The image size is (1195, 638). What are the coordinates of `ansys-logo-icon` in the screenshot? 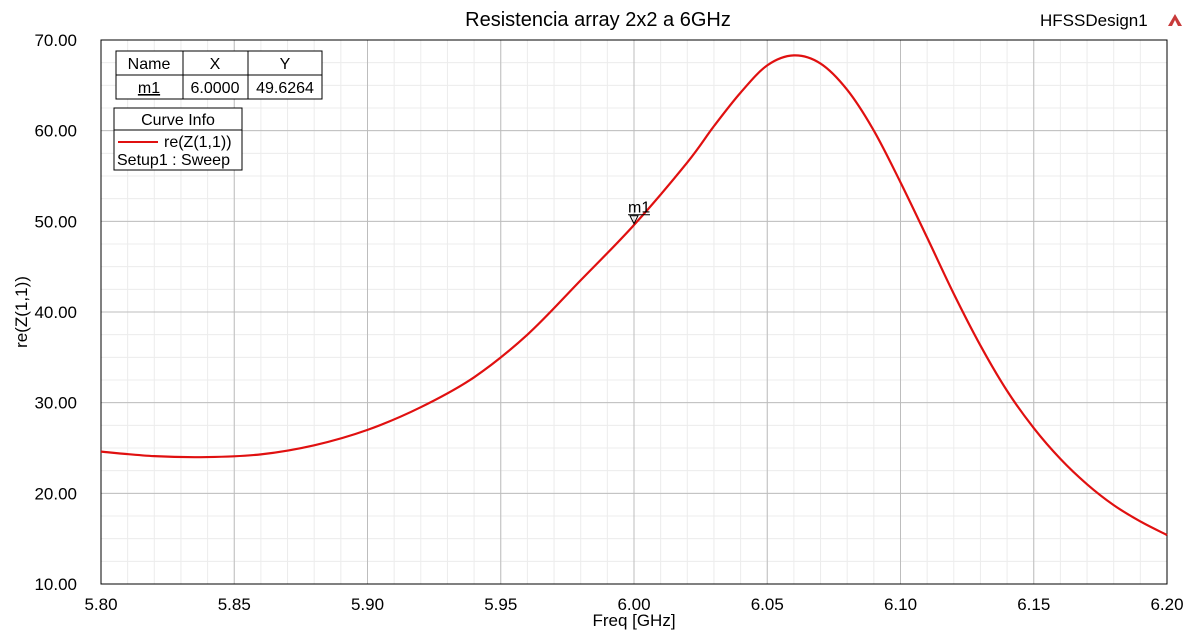 It's located at (1175, 20).